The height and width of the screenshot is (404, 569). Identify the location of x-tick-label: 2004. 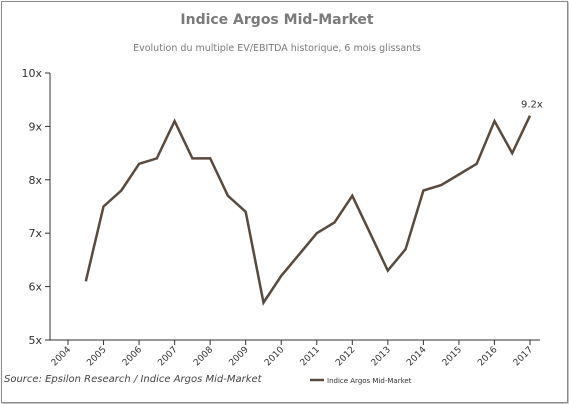
(61, 356).